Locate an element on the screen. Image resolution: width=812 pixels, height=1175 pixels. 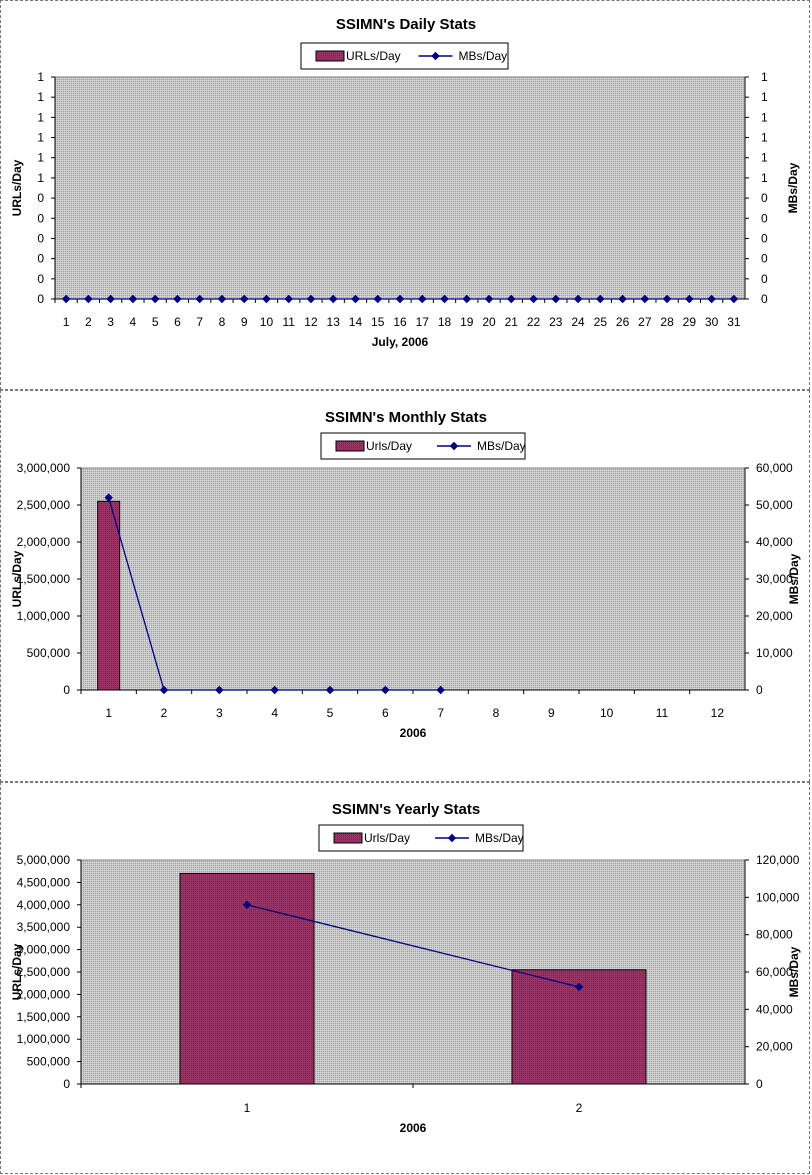
x-tick-label: 24 is located at coordinates (578, 322).